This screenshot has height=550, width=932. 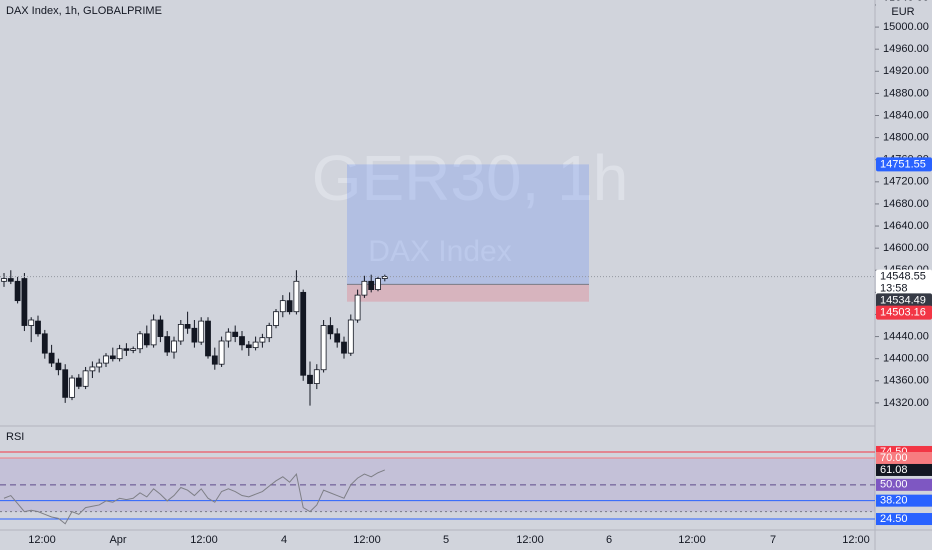 I want to click on x-tick-label: 7, so click(x=773, y=540).